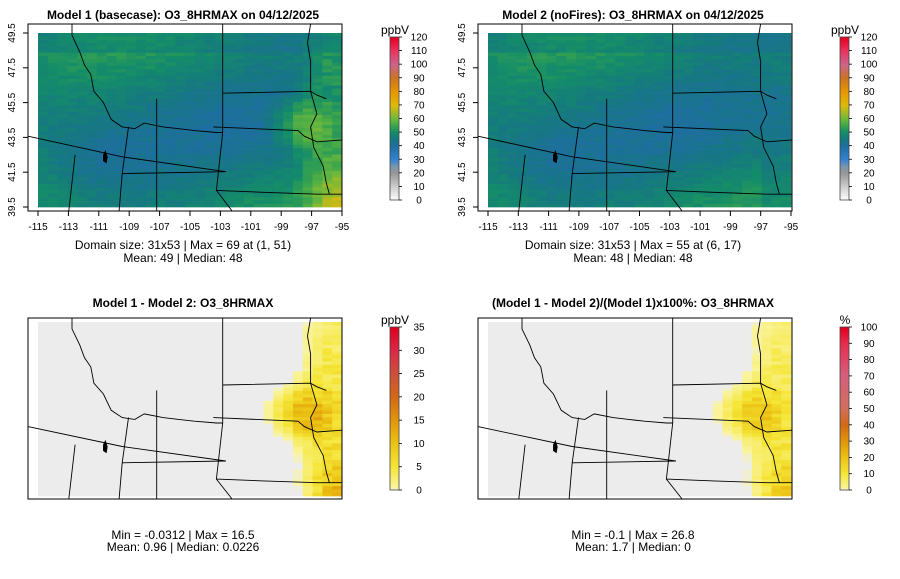  What do you see at coordinates (394, 54) in the screenshot?
I see `colorbar-segment` at bounding box center [394, 54].